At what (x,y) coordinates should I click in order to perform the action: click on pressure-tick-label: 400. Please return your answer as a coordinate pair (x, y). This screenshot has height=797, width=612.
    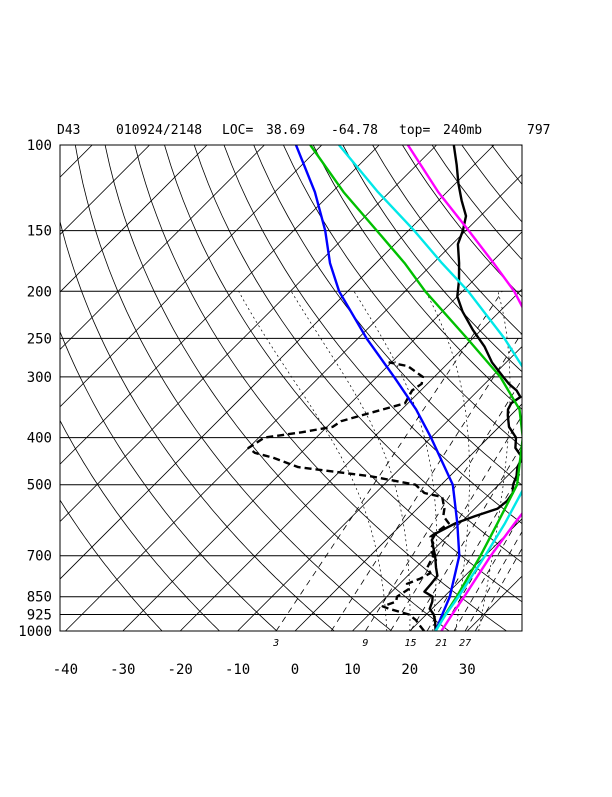
    Looking at the image, I should click on (39, 439).